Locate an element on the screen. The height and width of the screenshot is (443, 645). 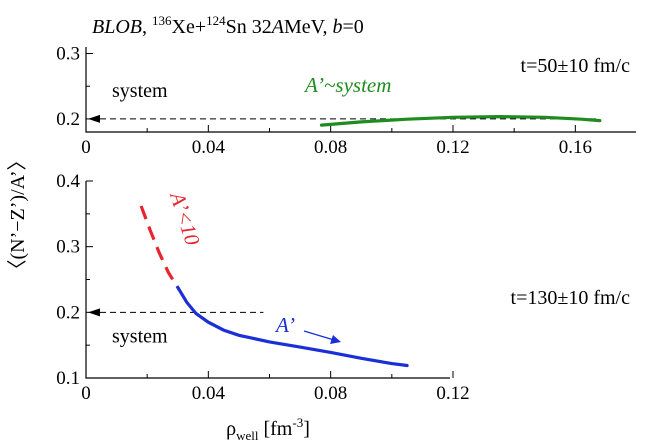
header-blob: BLOB is located at coordinates (117, 27).